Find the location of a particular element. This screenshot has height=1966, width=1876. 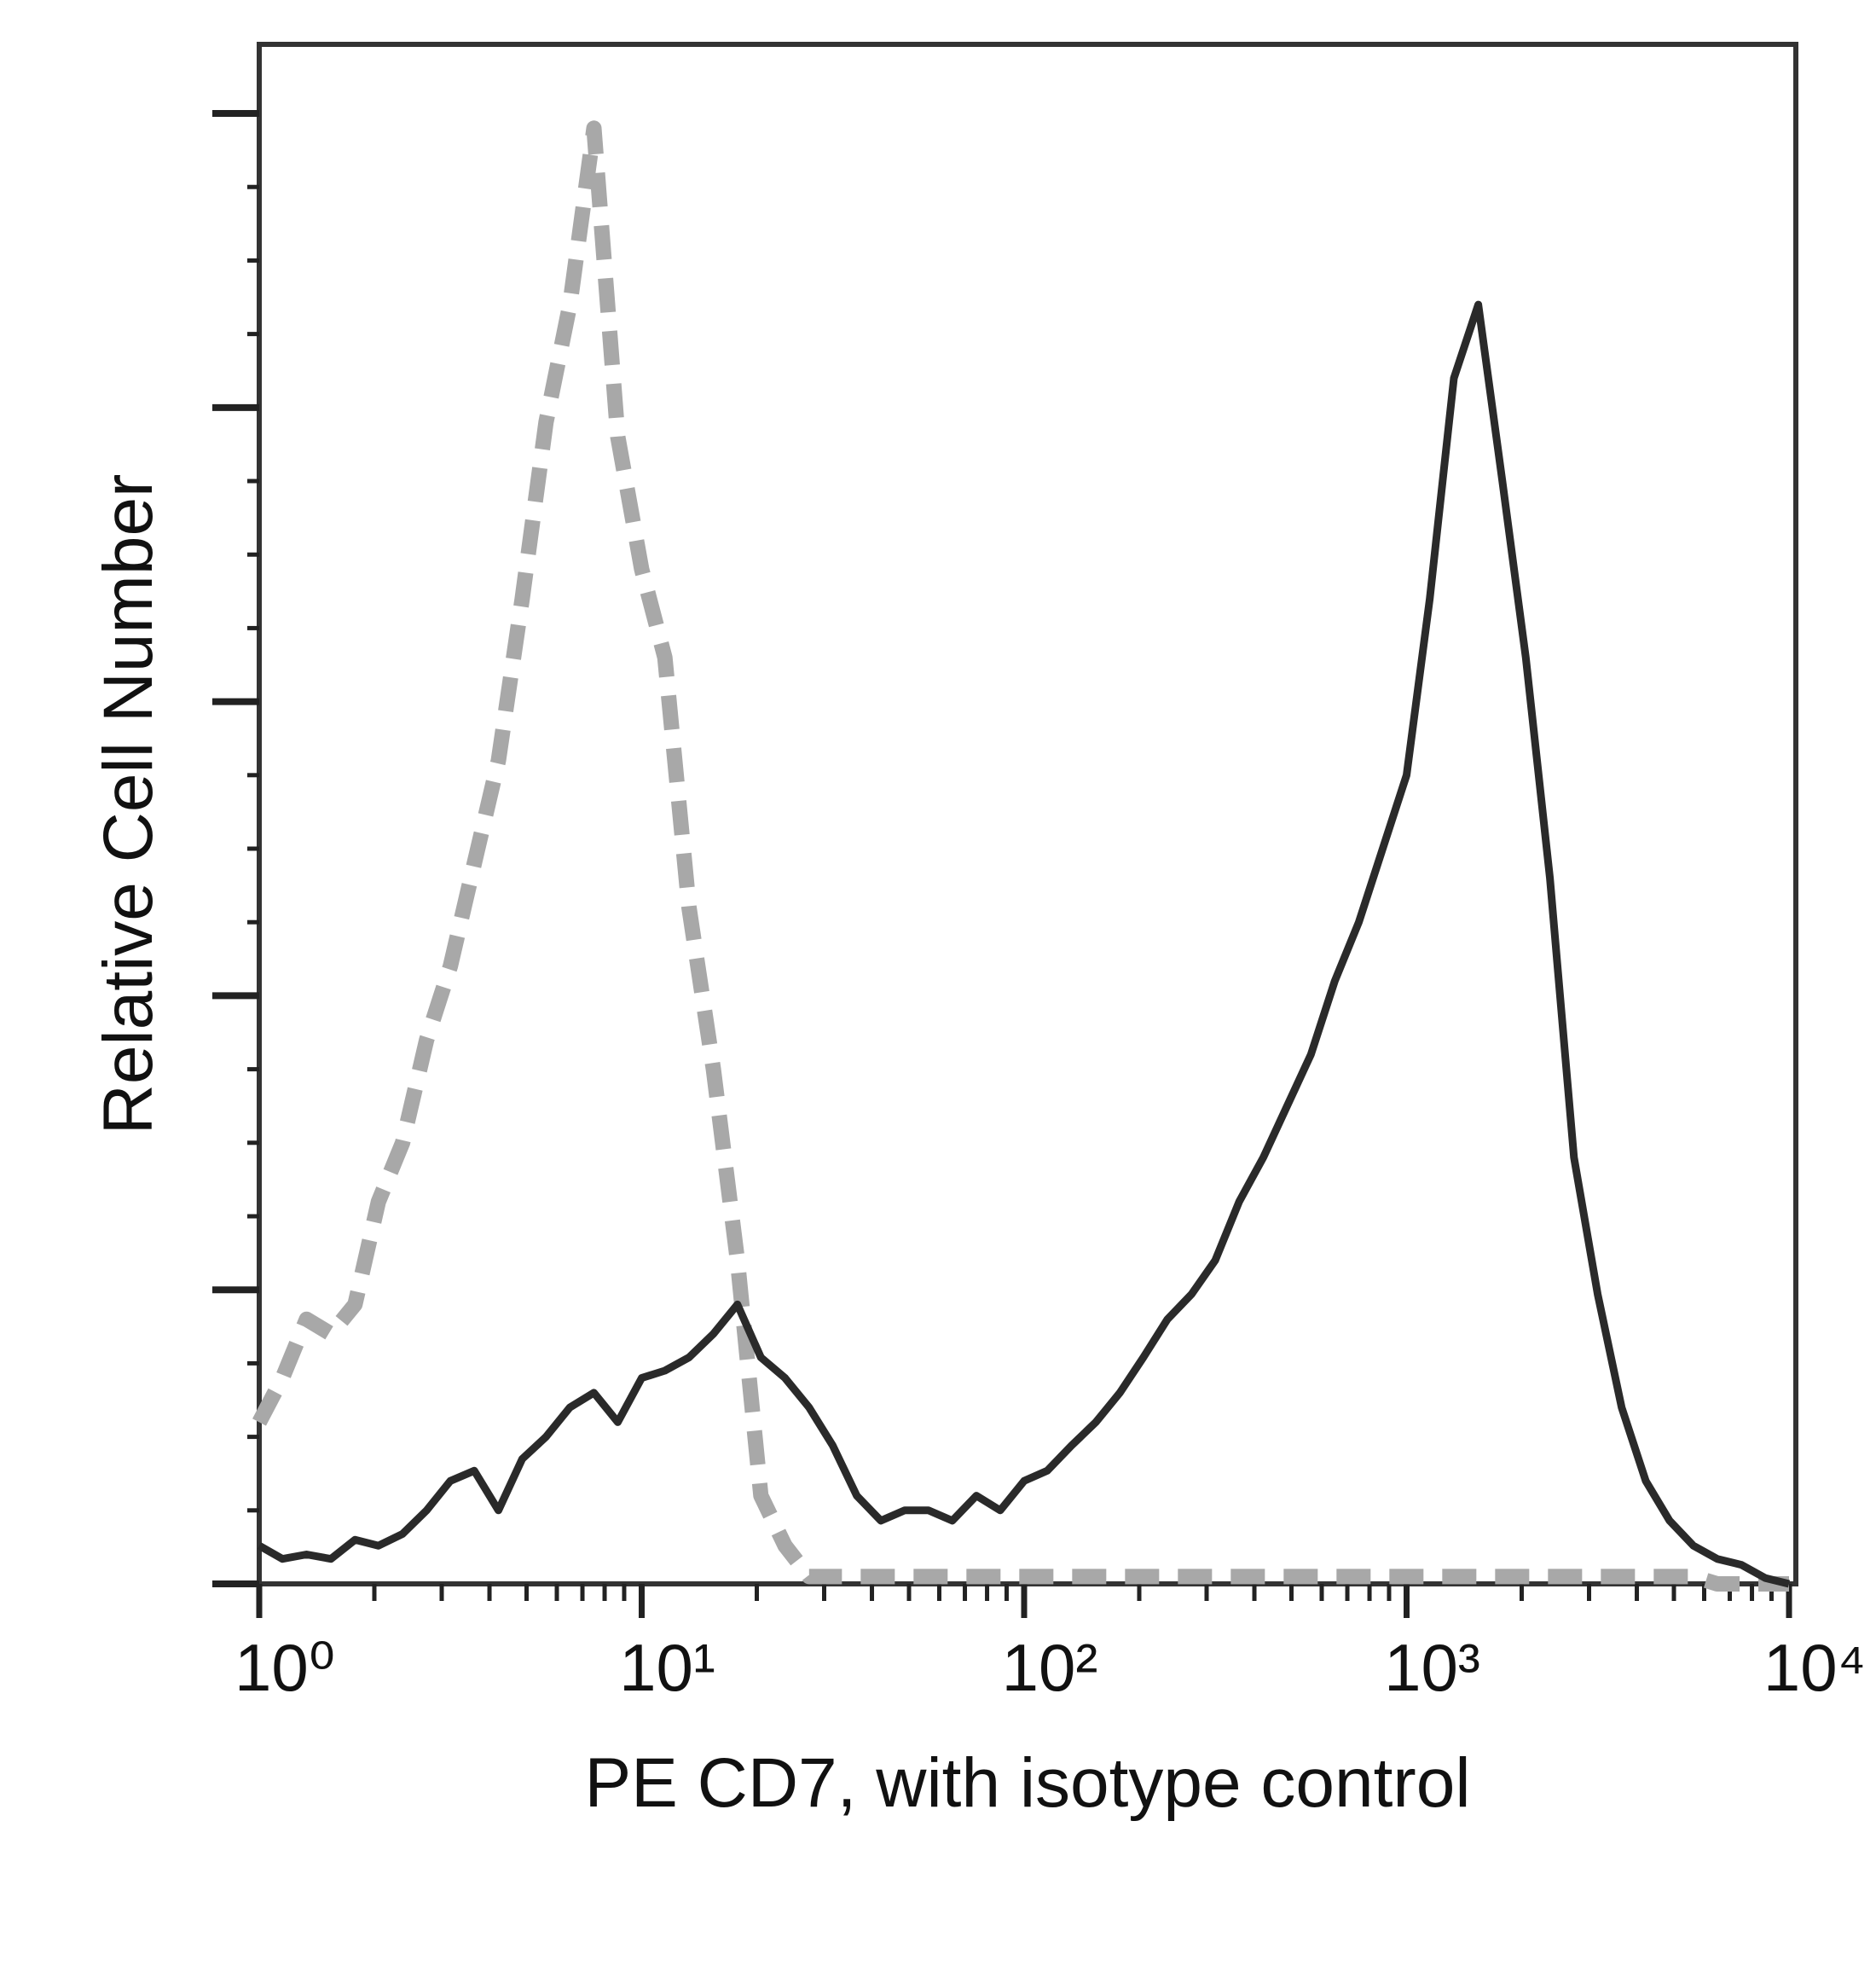

x-tick-label: 10³ is located at coordinates (1432, 1668).